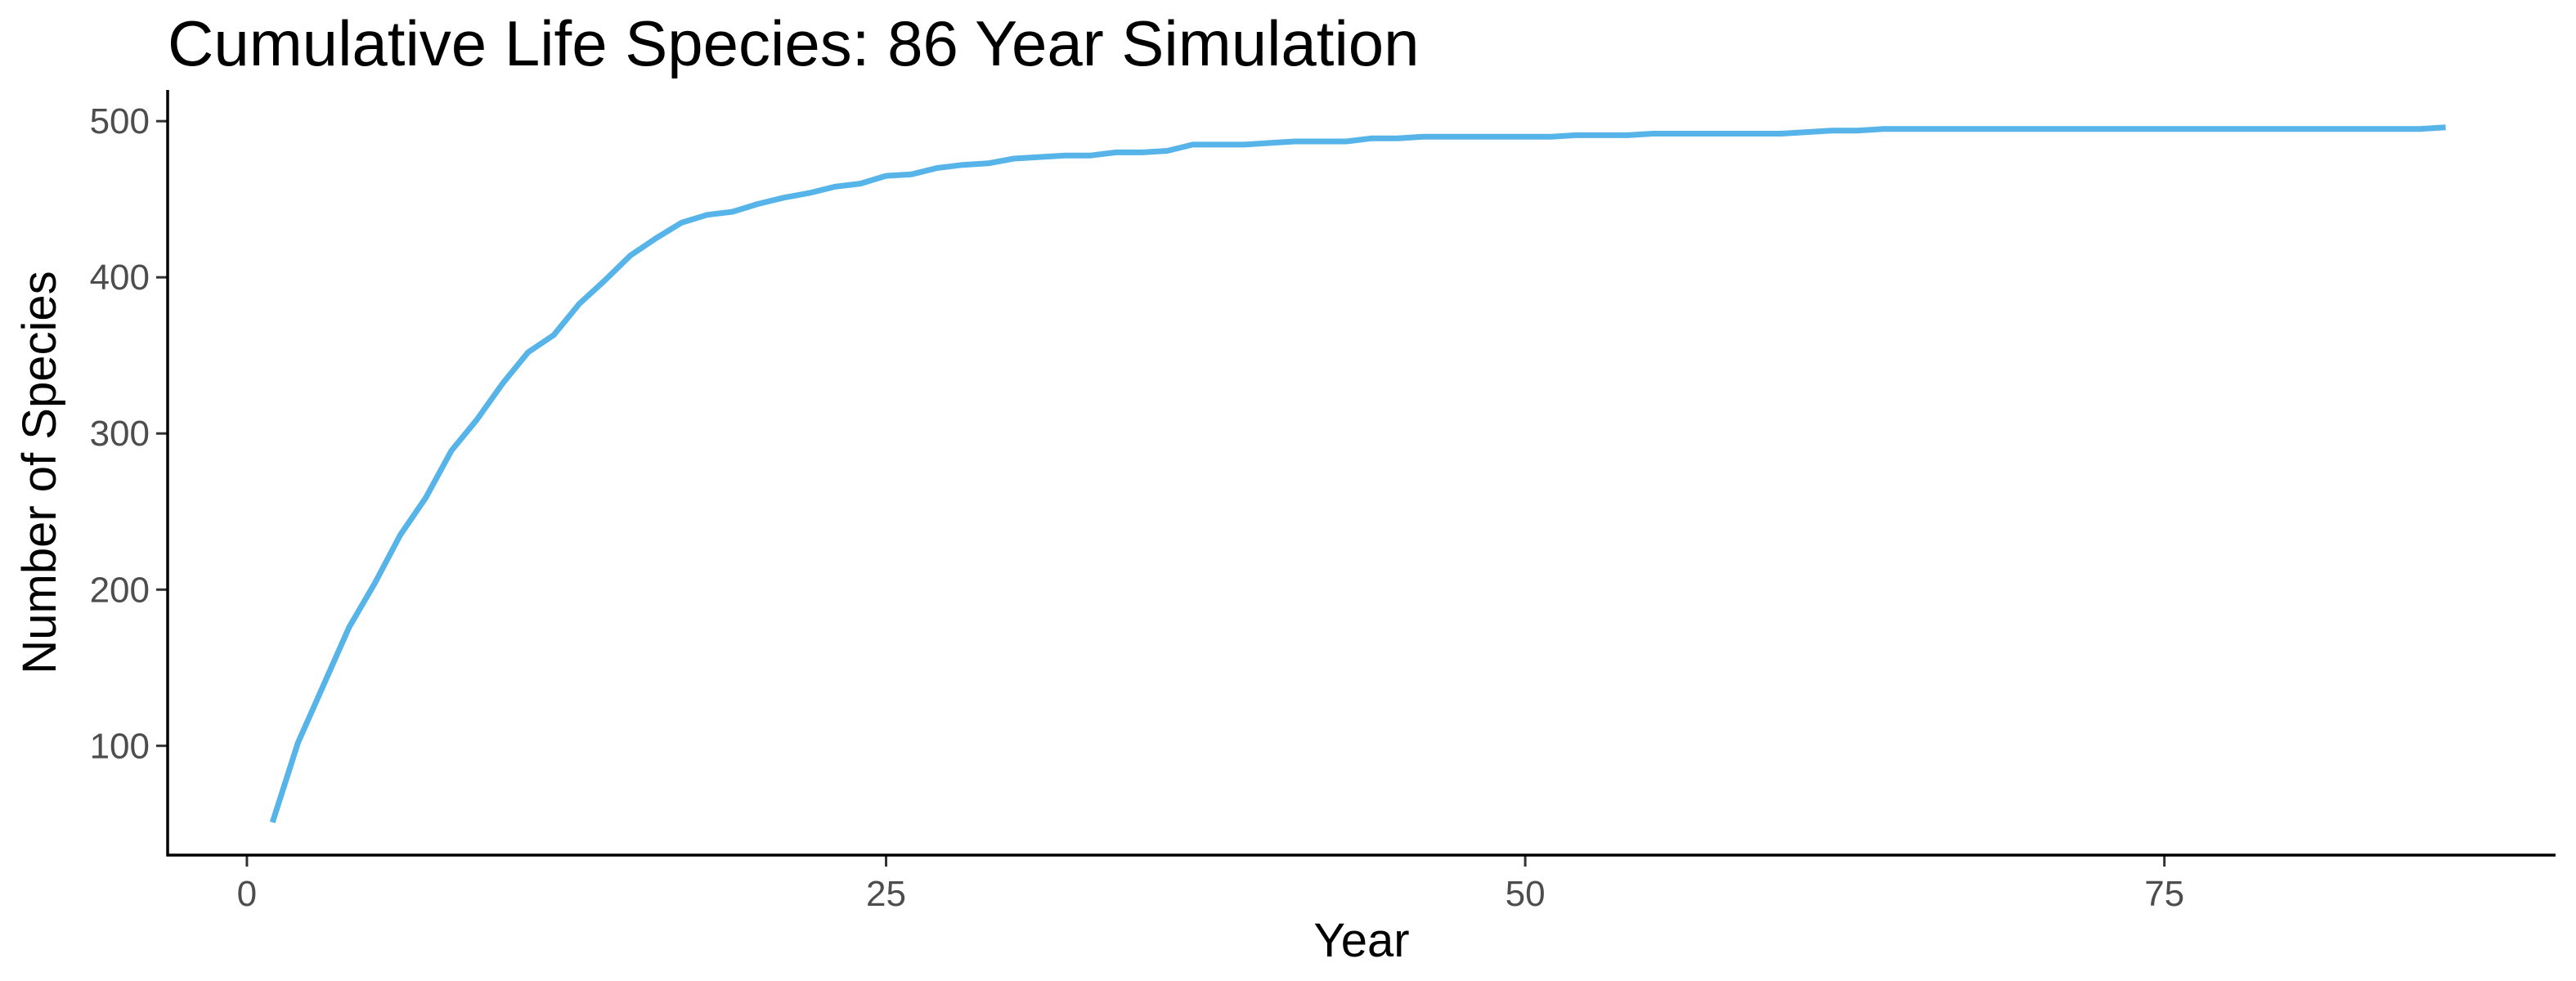 The height and width of the screenshot is (981, 2576). I want to click on y-tick-label: 100, so click(120, 746).